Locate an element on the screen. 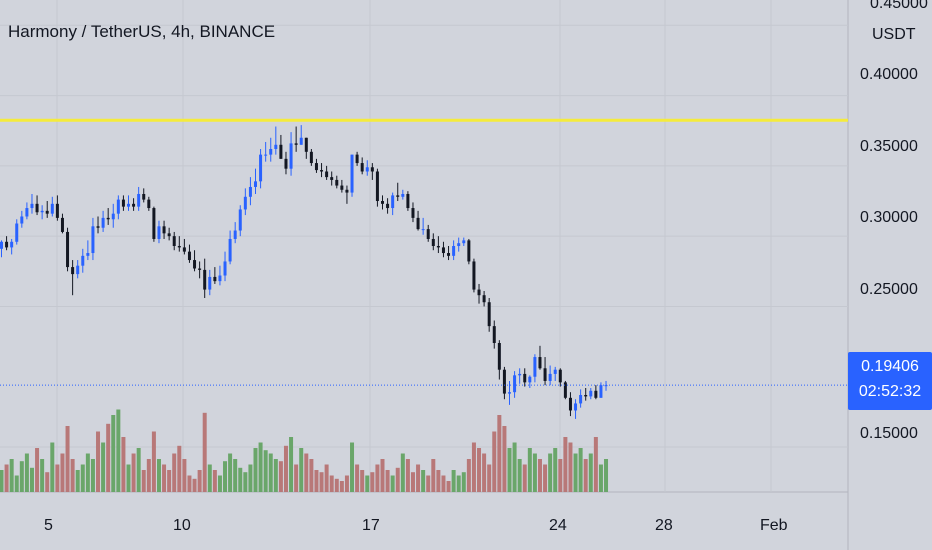  price-axis-unit: USDT is located at coordinates (894, 34).